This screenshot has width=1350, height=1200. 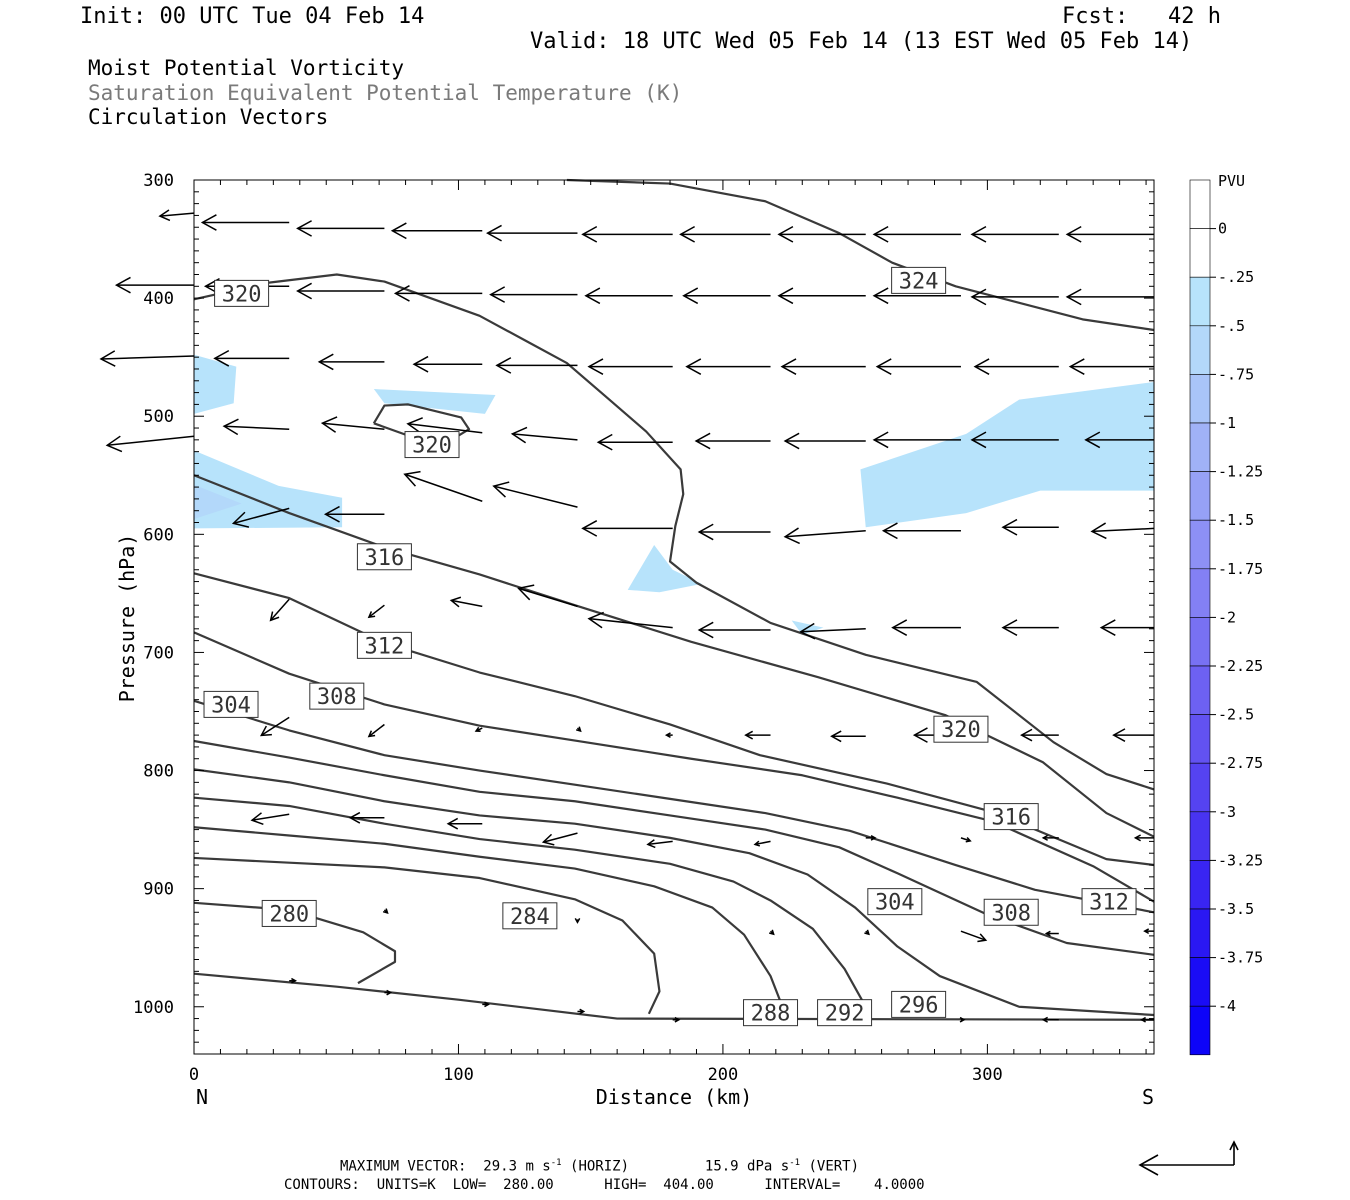 What do you see at coordinates (1240, 472) in the screenshot?
I see `colorbar-label: -1.25` at bounding box center [1240, 472].